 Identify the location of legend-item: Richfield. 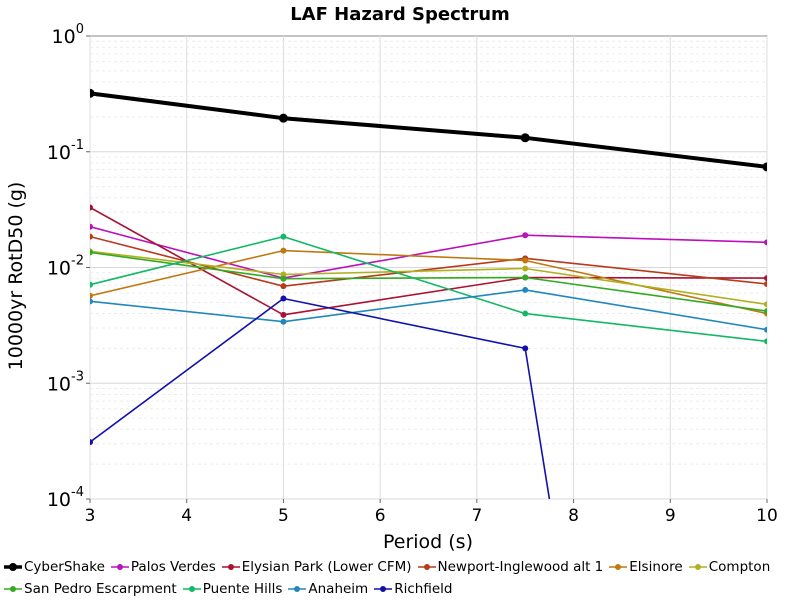
(413, 589).